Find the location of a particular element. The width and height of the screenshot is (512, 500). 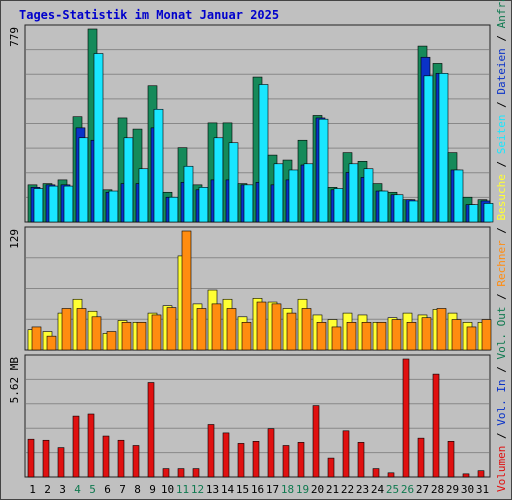

legend-weekend_label: Vol. Out is located at coordinates (501, 333).